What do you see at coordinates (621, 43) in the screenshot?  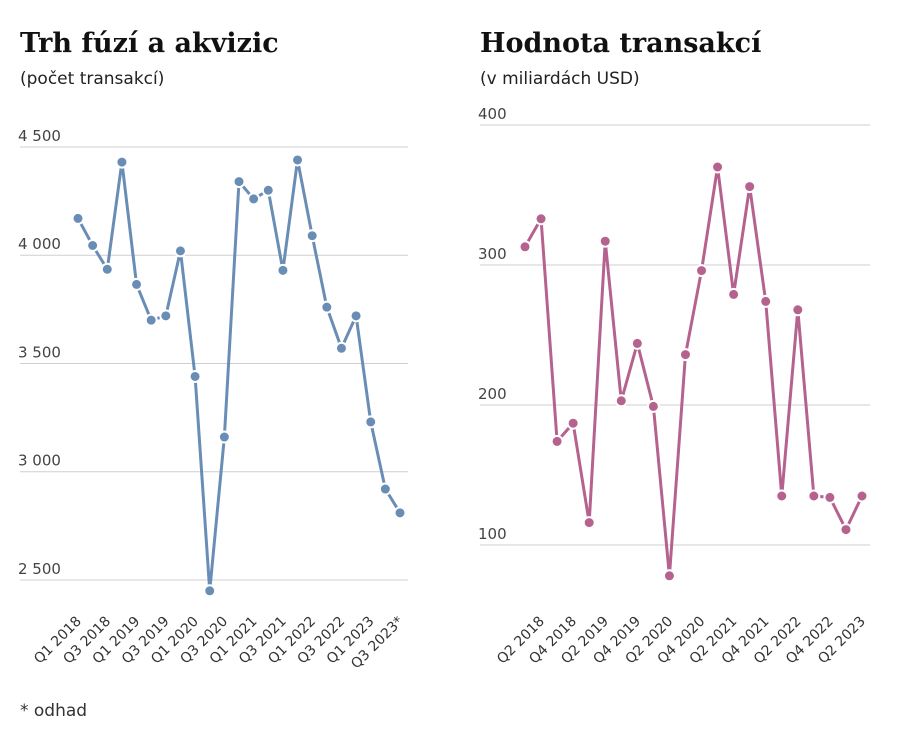 I see `chart-title: Hodnota transakcí` at bounding box center [621, 43].